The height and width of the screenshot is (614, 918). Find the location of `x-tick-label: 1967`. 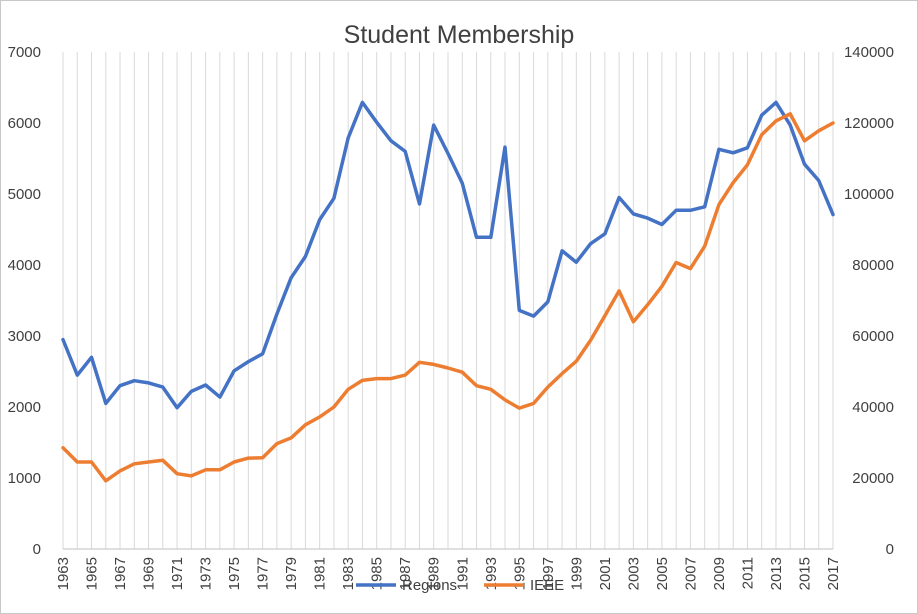

x-tick-label: 1967 is located at coordinates (120, 573).